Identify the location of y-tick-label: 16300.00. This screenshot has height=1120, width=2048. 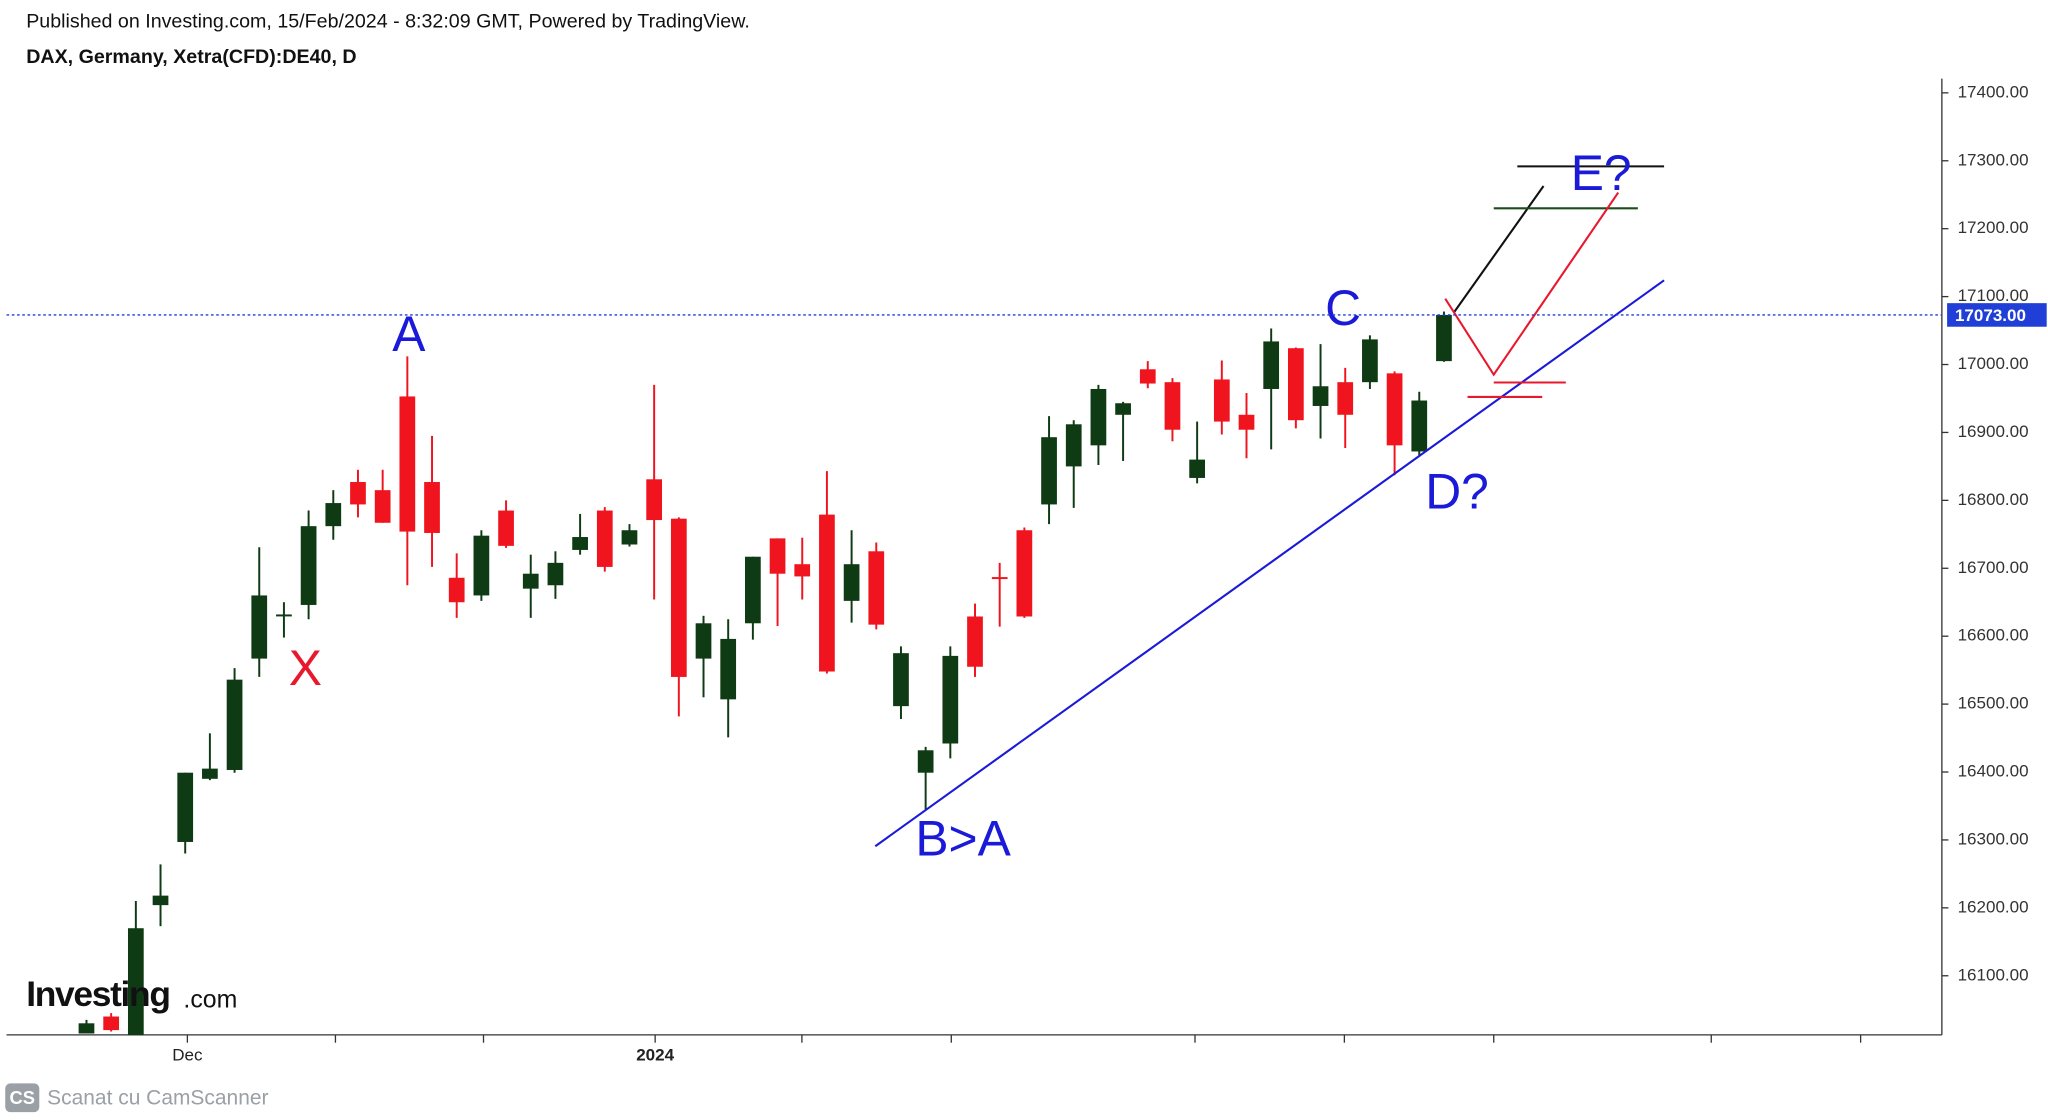
(1993, 838).